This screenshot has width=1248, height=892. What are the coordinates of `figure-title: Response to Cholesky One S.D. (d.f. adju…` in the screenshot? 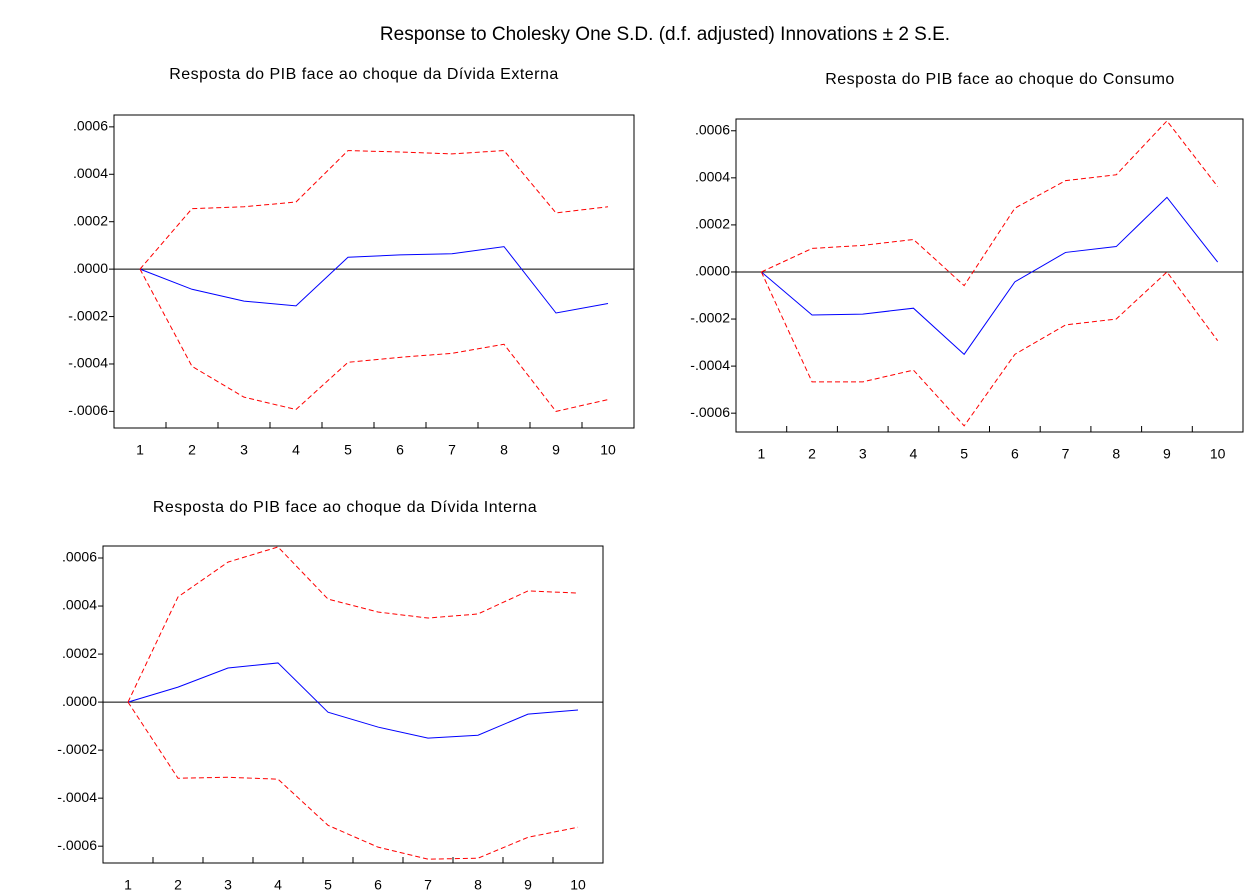 It's located at (665, 34).